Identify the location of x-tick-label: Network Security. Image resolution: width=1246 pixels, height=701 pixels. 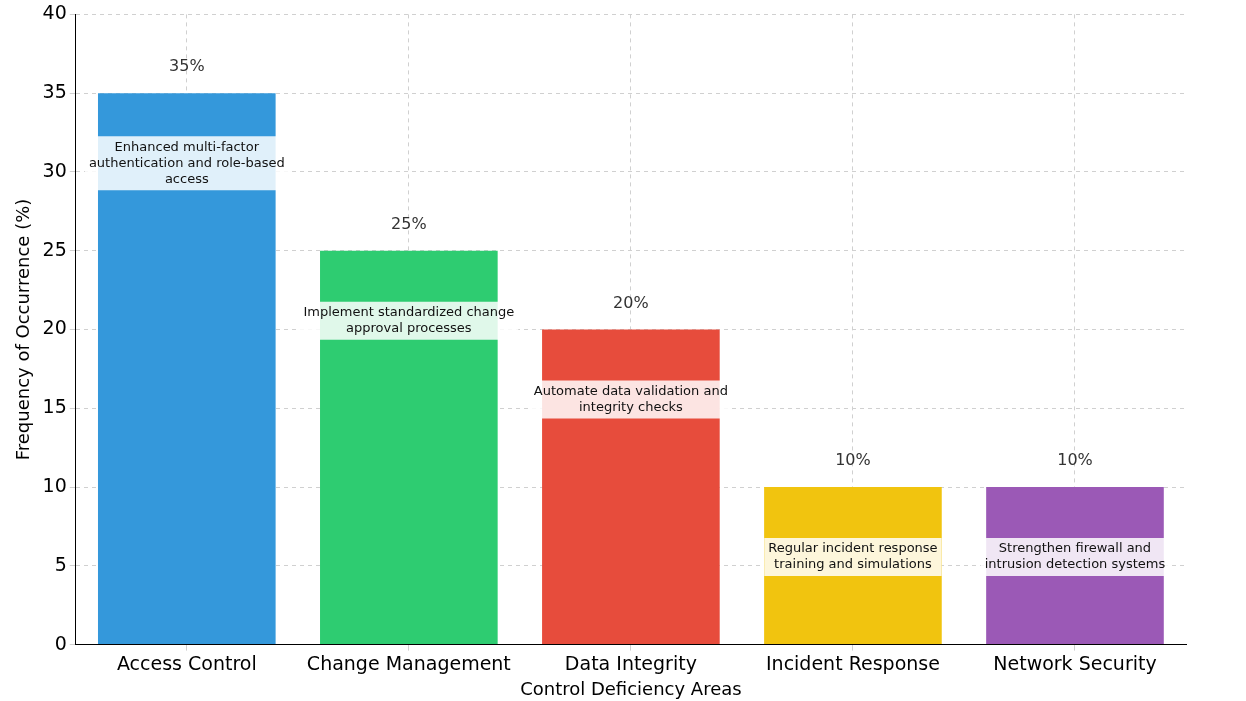
(1075, 662).